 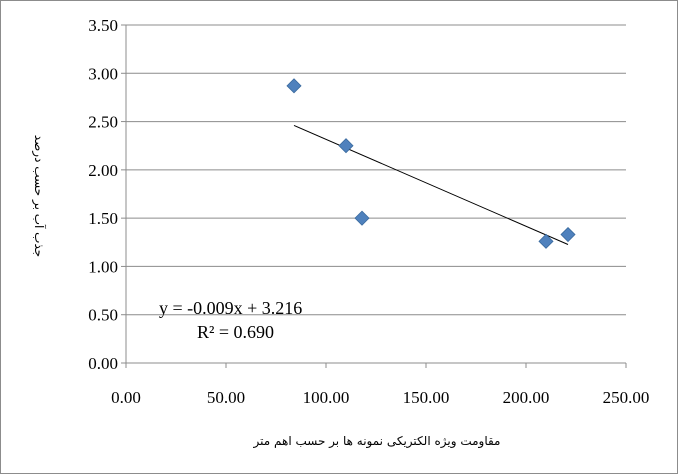 I want to click on x-tick-label-1: 50.00, so click(x=226, y=397).